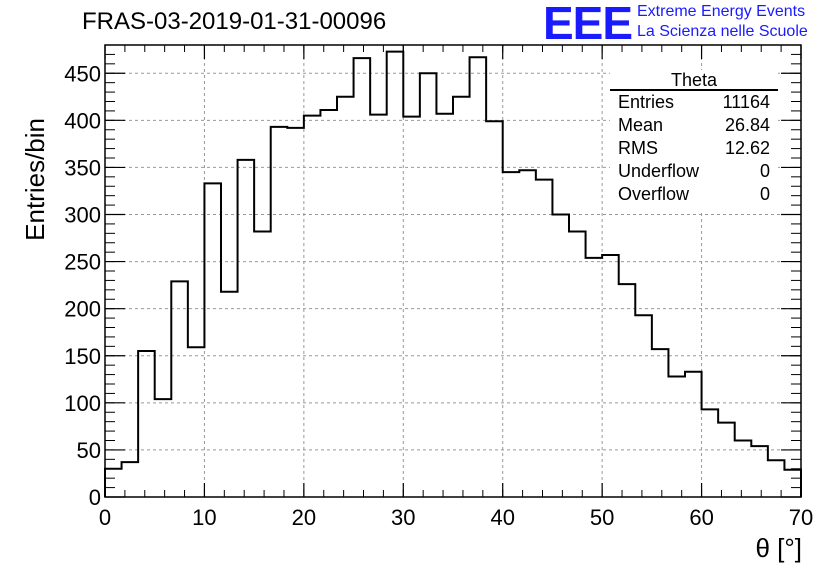 The height and width of the screenshot is (572, 836). What do you see at coordinates (234, 21) in the screenshot?
I see `chart-title: FRAS-03-2019-01-31-00096` at bounding box center [234, 21].